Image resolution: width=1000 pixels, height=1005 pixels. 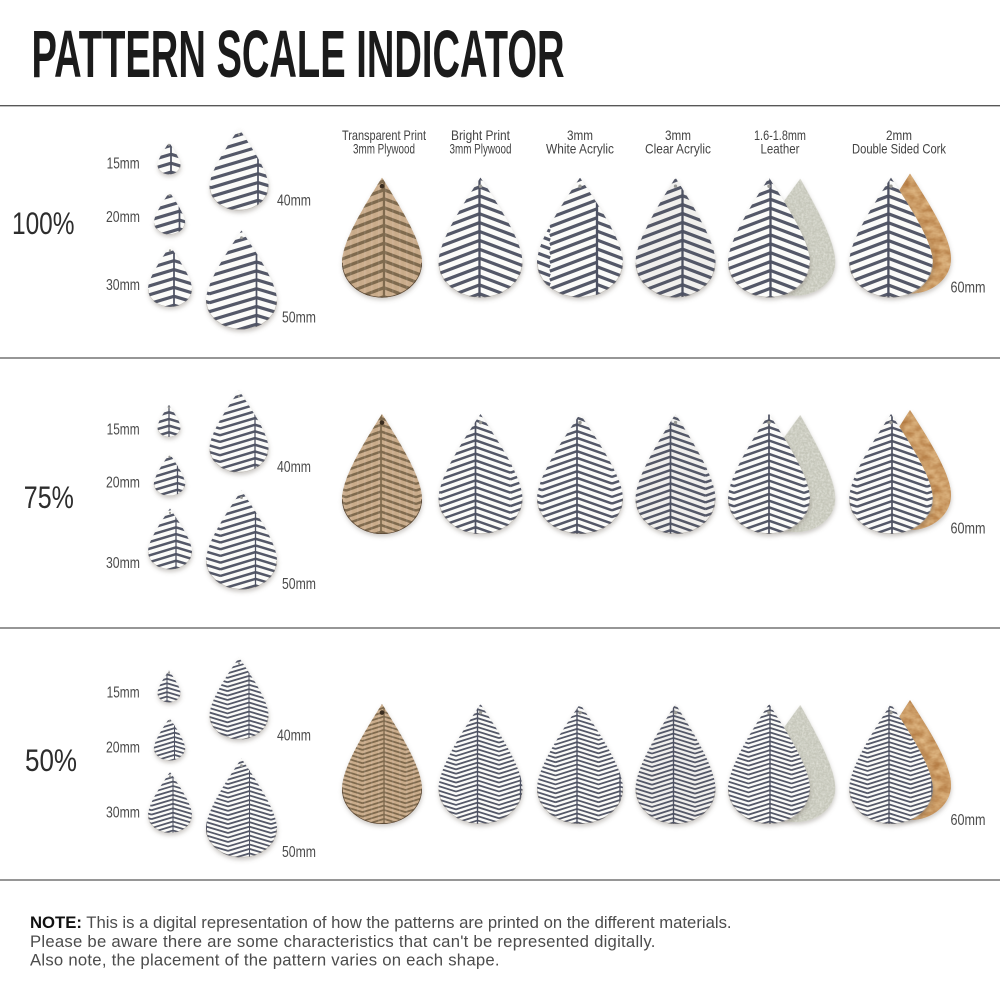 I want to click on svg-text: Leather, so click(x=780, y=149).